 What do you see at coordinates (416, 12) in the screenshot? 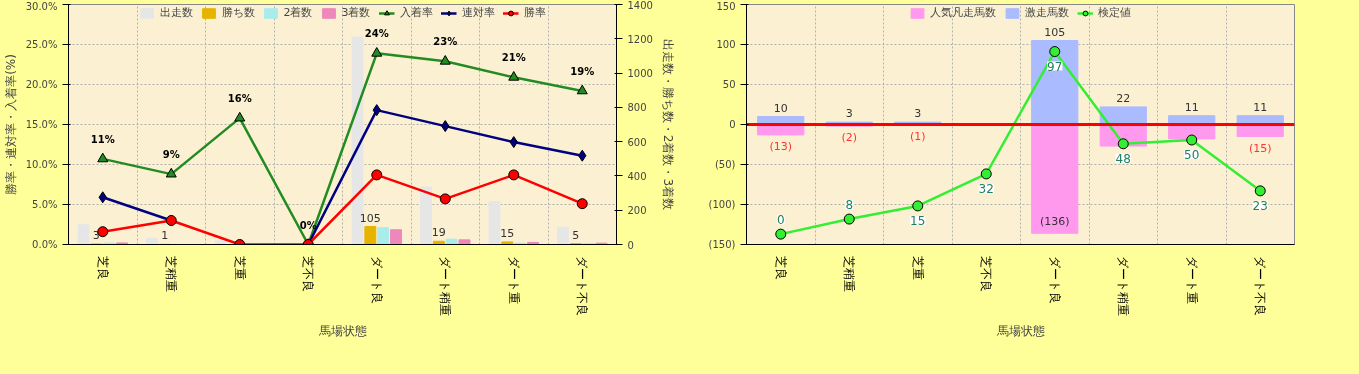
I see `legend-label: 入着率` at bounding box center [416, 12].